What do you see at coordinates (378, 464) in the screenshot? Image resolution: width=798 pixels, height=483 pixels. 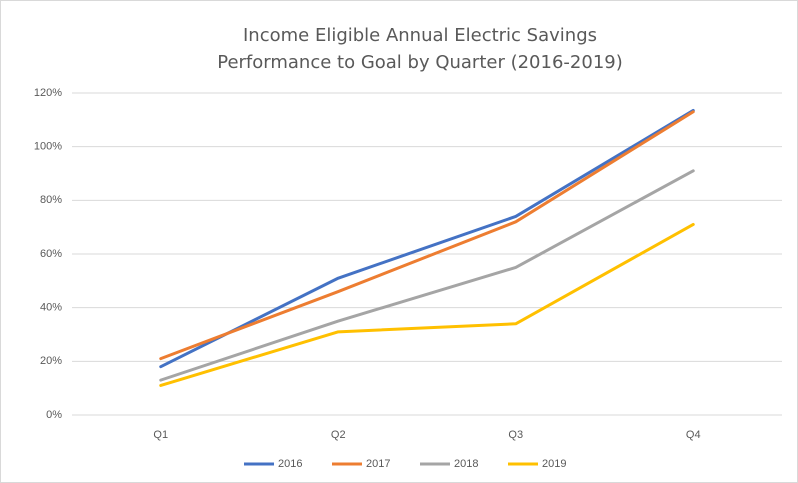 I see `legend-label: 2017` at bounding box center [378, 464].